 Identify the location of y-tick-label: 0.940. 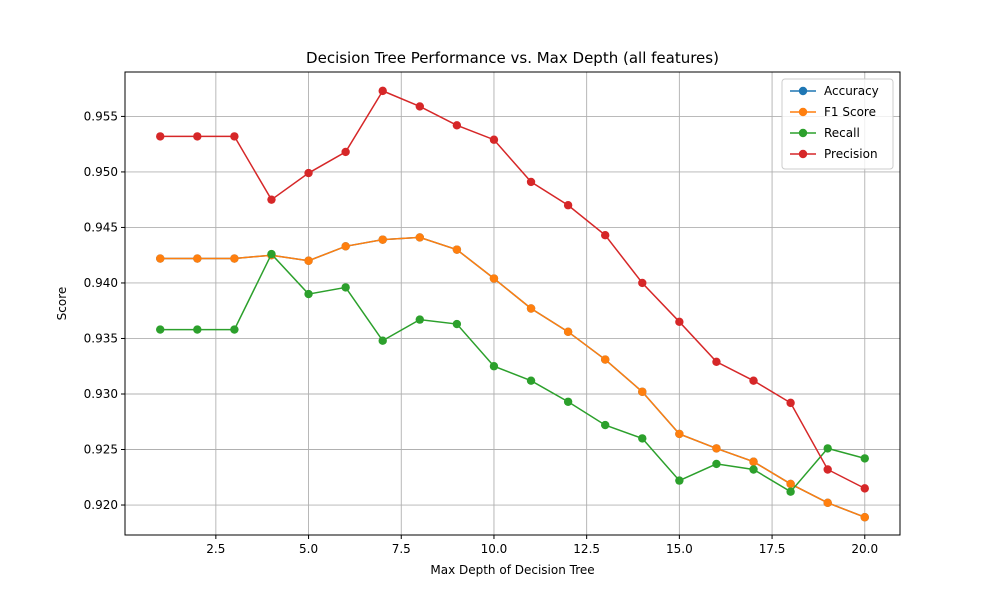
(101, 283).